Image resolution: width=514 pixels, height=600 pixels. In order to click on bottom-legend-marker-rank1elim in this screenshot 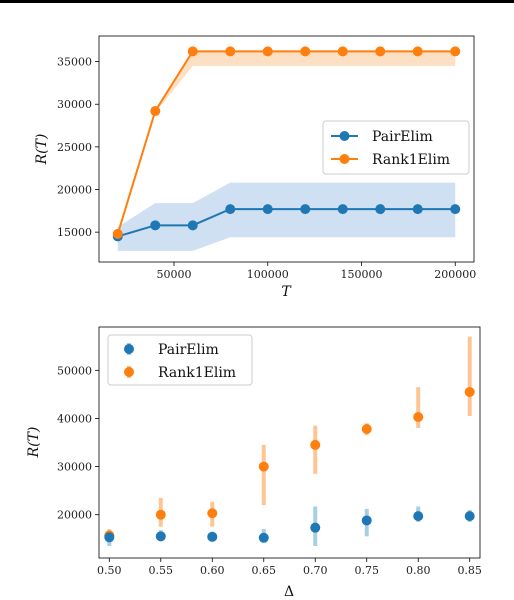, I will do `click(129, 372)`.